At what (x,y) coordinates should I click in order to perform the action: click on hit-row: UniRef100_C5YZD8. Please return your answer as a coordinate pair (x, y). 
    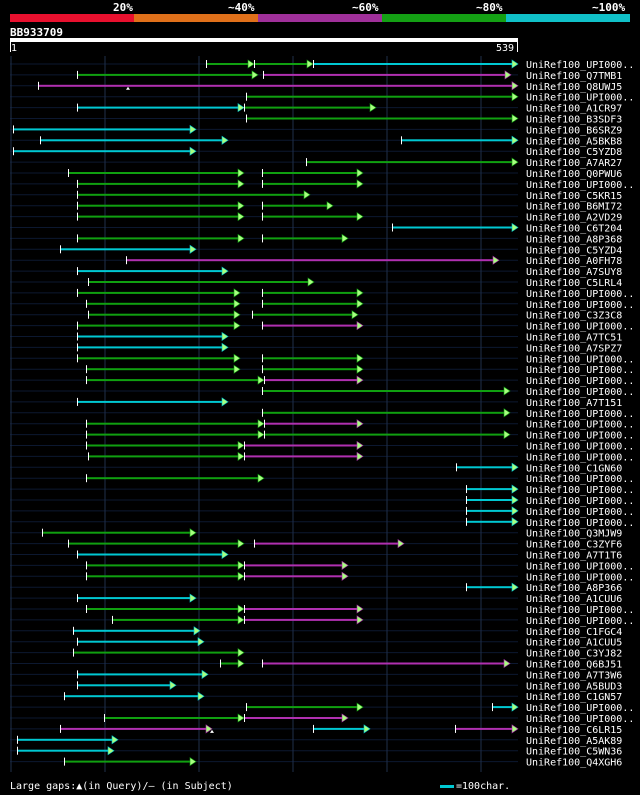
    Looking at the image, I should click on (317, 152).